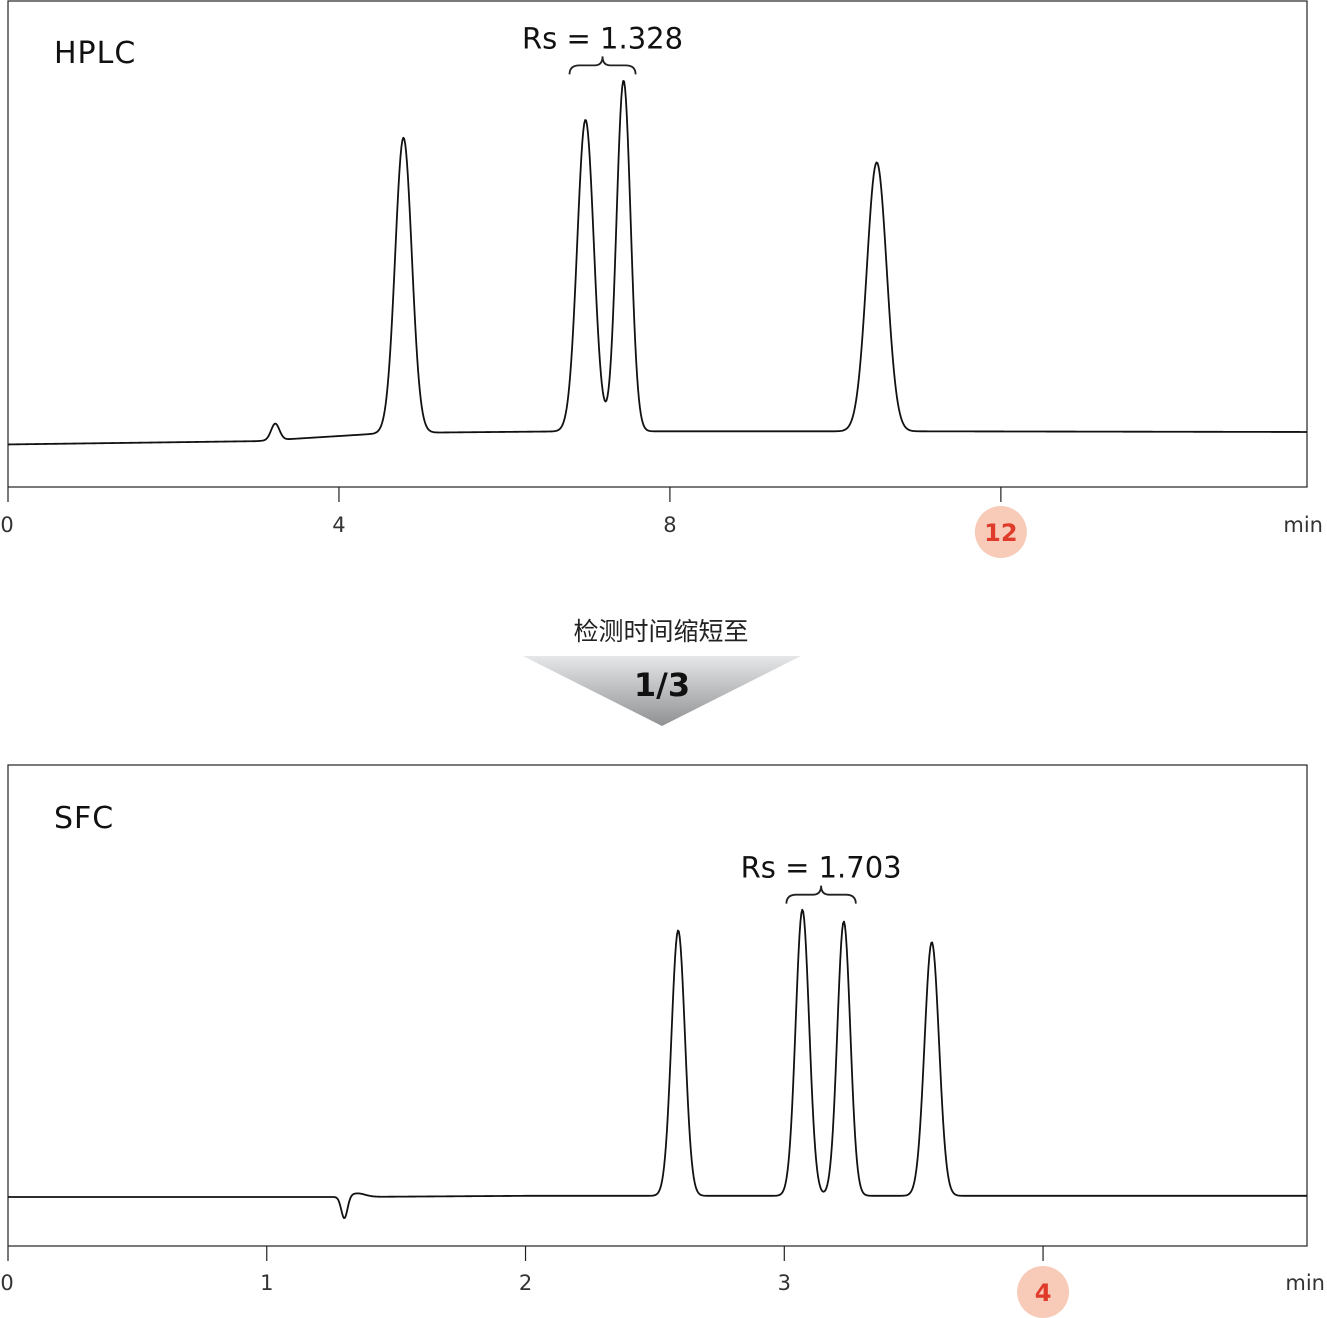 This screenshot has width=1327, height=1318. What do you see at coordinates (602, 65) in the screenshot?
I see `hplc-resolution-brace` at bounding box center [602, 65].